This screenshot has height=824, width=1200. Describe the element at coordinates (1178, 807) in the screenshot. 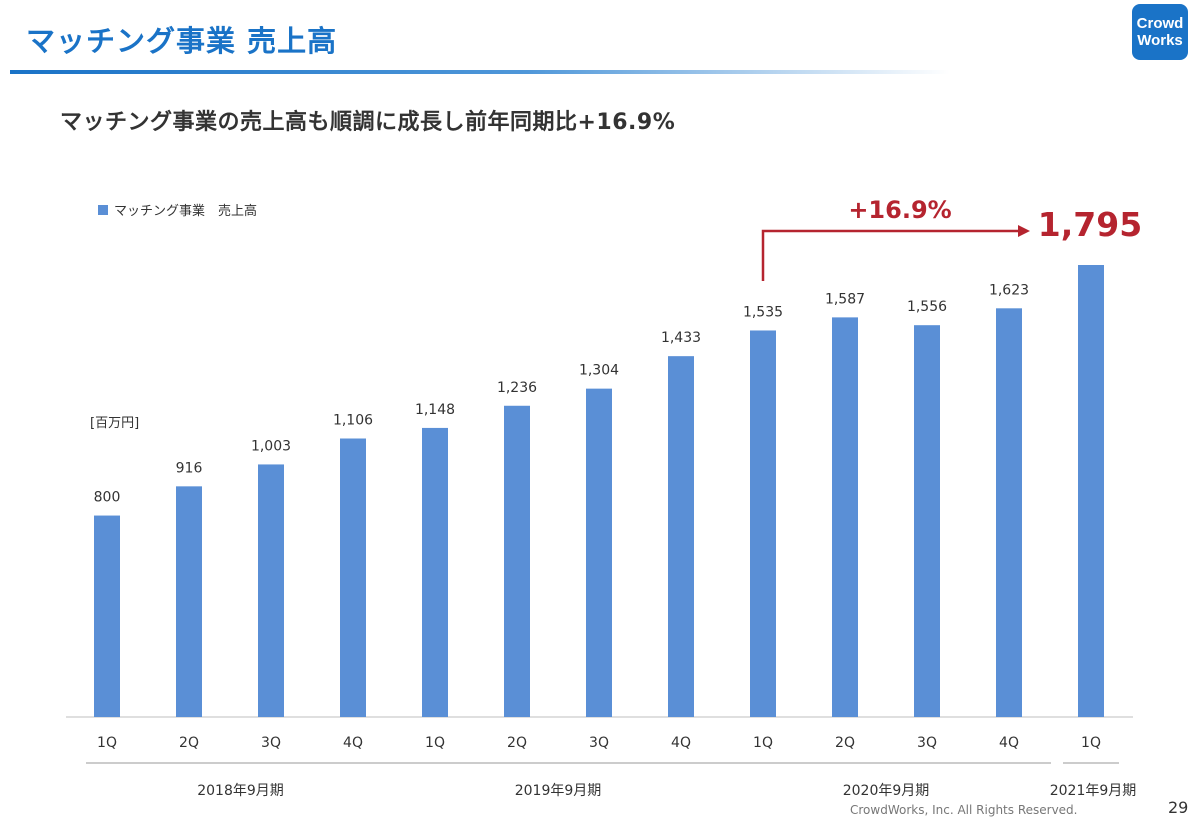

I see `page-number: 29` at that location.